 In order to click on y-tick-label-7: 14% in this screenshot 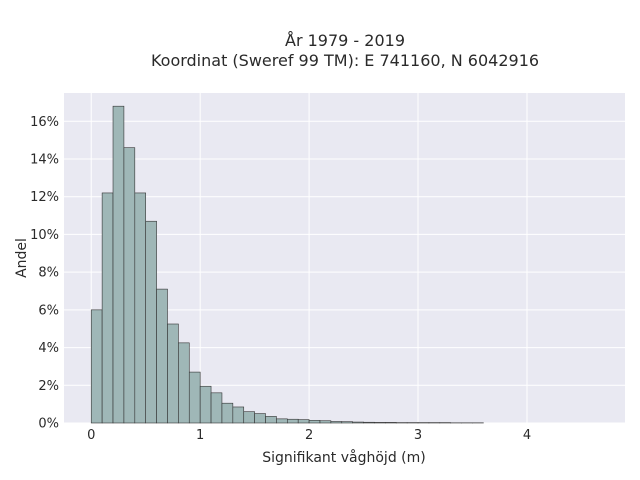, I will do `click(44, 160)`.